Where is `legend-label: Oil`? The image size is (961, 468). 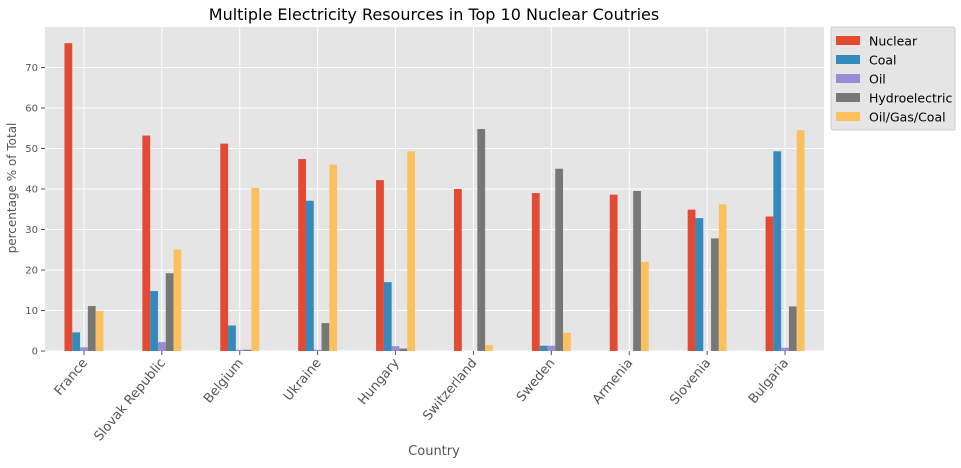
legend-label: Oil is located at coordinates (877, 79).